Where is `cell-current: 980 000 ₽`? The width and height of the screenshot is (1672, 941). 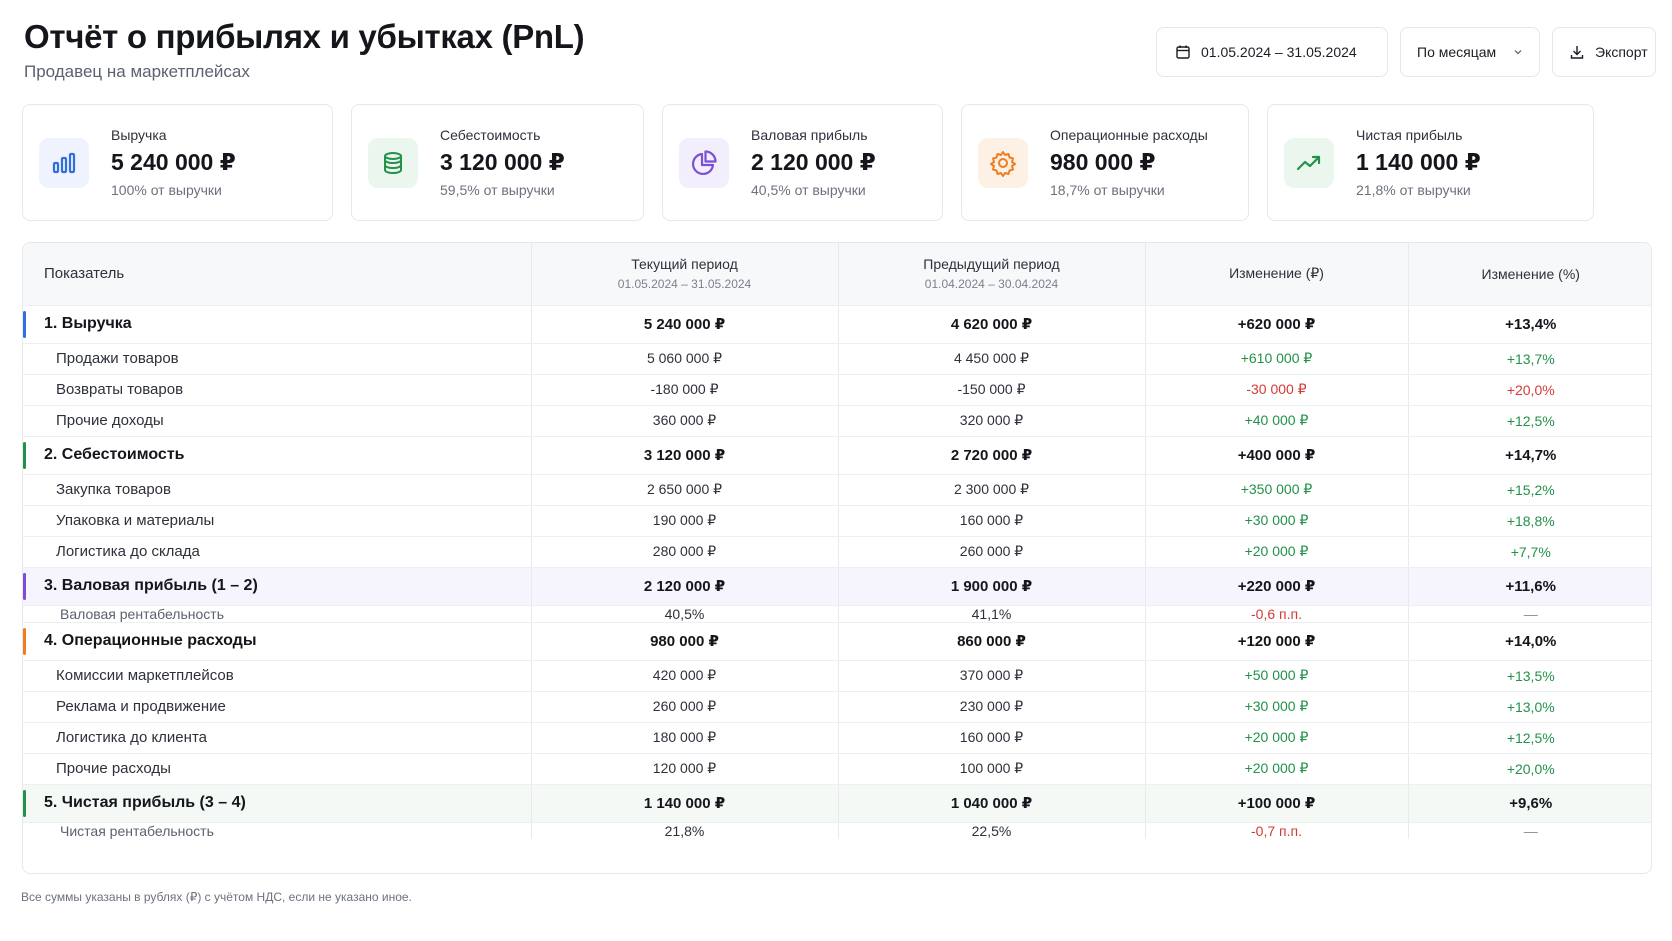
cell-current: 980 000 ₽ is located at coordinates (685, 641).